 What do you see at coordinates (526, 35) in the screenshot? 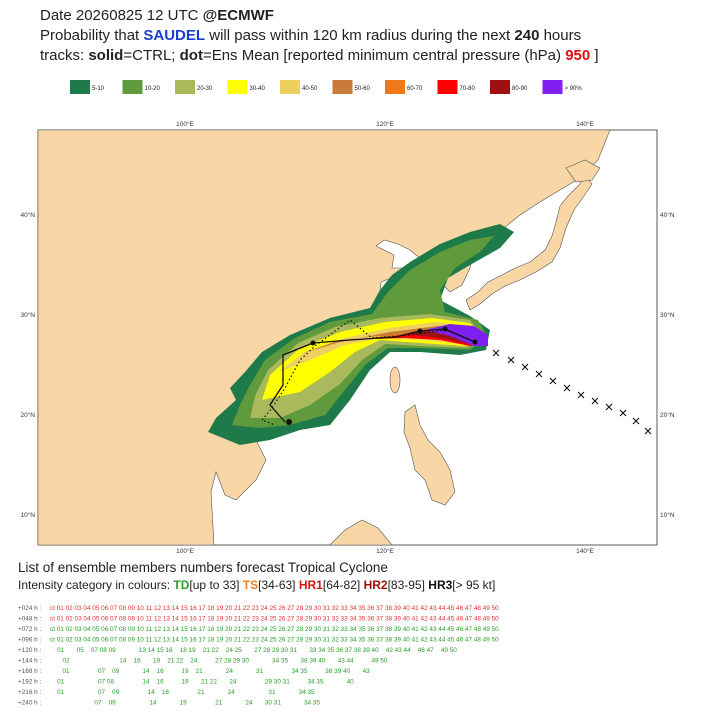
I see `text-segment: 240` at bounding box center [526, 35].